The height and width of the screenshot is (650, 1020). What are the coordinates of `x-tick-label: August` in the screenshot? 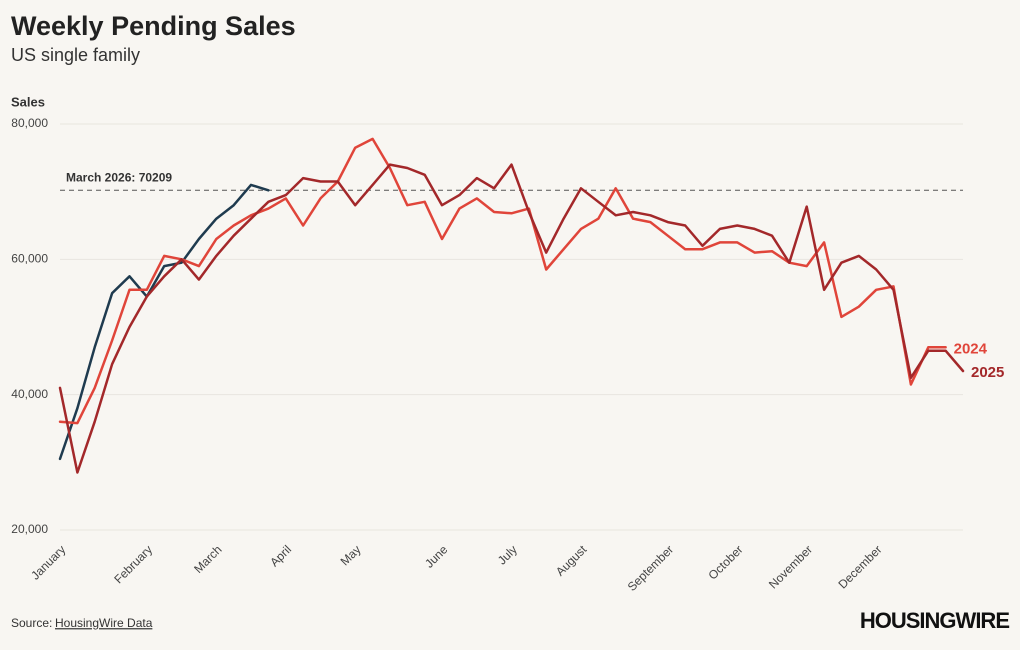 It's located at (571, 560).